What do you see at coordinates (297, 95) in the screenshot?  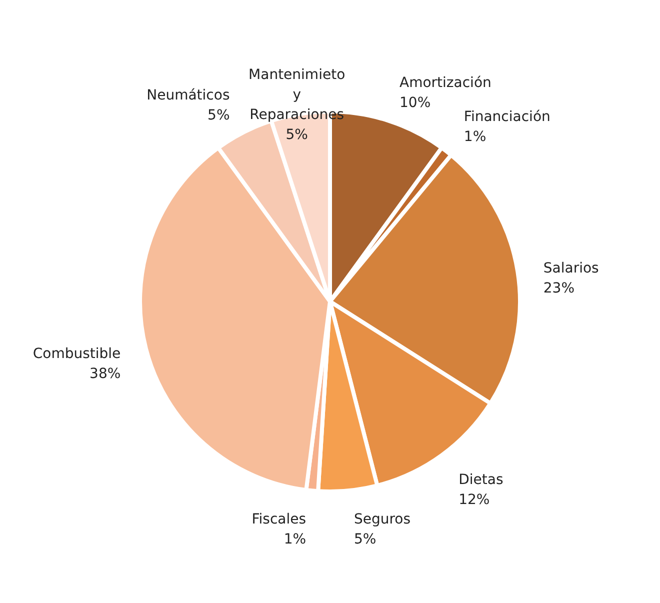 I see `slice-label: Mantenimieto y Reparaciones` at bounding box center [297, 95].